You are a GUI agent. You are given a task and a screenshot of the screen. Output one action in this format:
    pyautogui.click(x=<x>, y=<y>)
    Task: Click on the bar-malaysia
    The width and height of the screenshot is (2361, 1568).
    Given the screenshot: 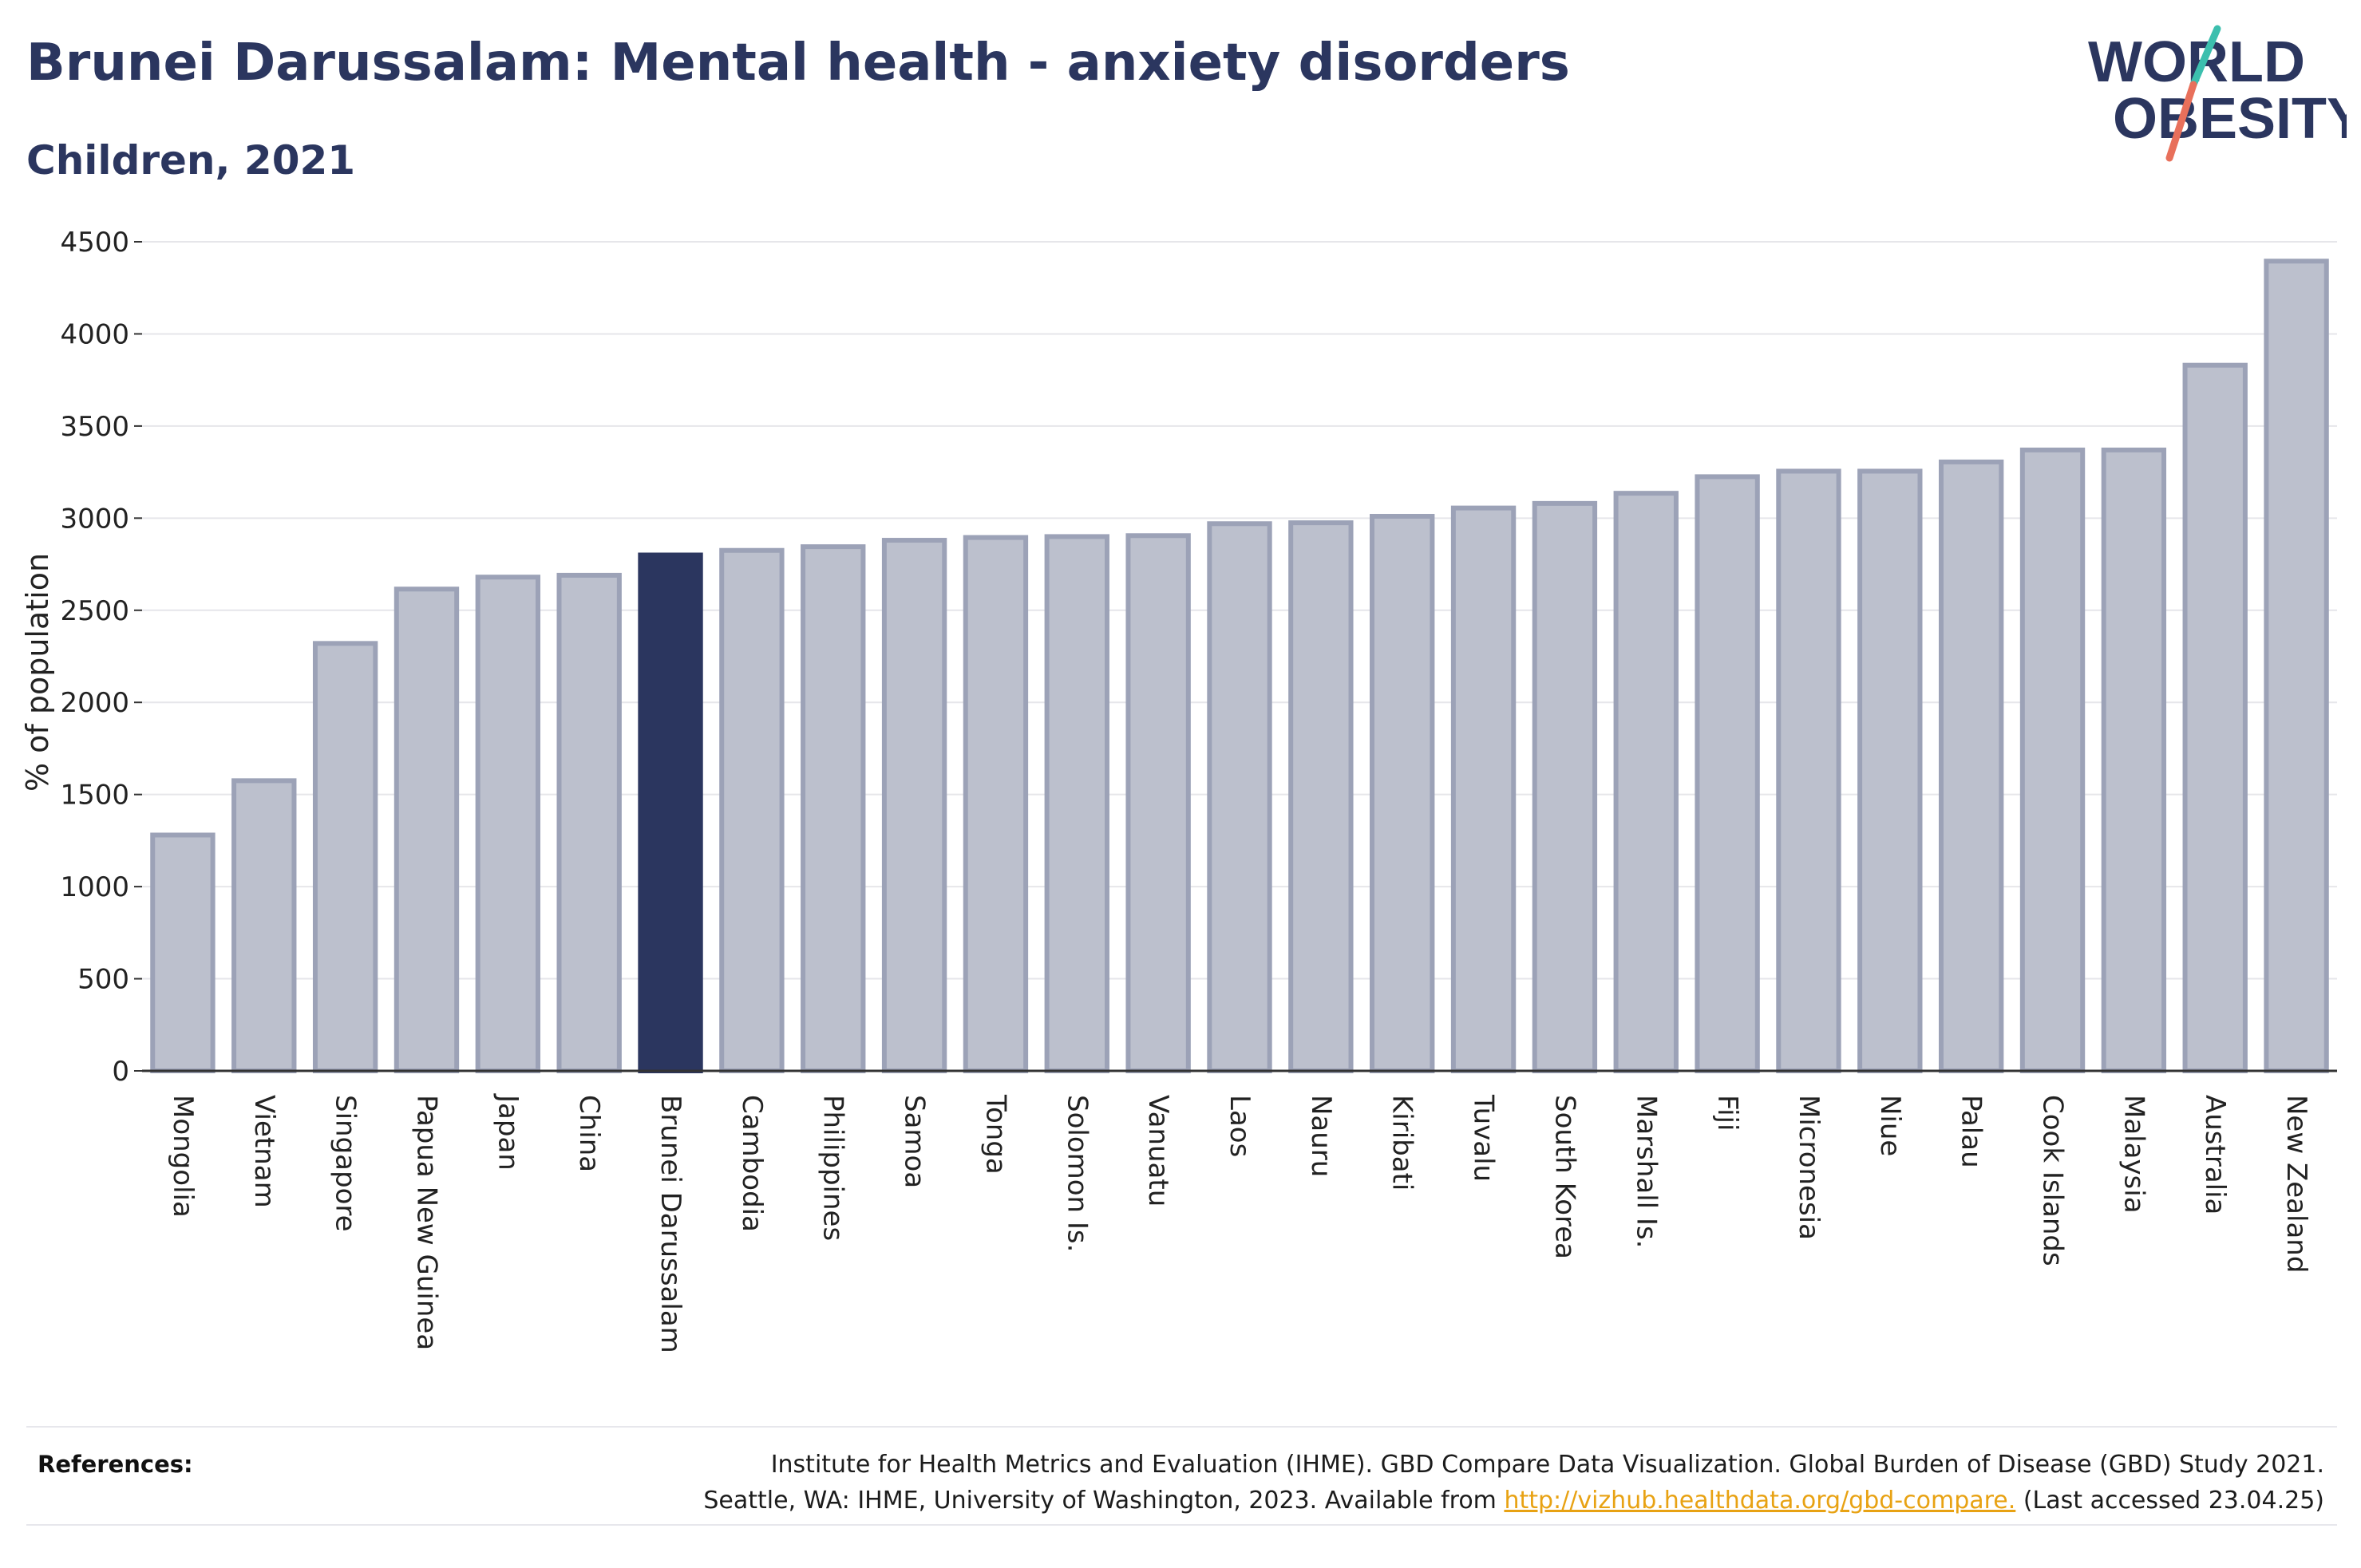 What is the action you would take?
    pyautogui.click(x=2134, y=760)
    